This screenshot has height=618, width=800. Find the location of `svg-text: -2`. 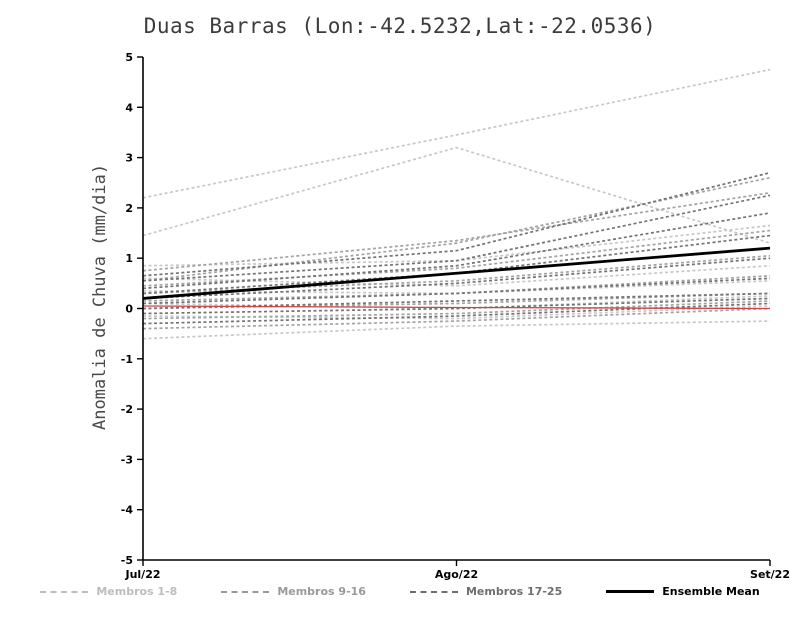

svg-text: -2 is located at coordinates (127, 409).